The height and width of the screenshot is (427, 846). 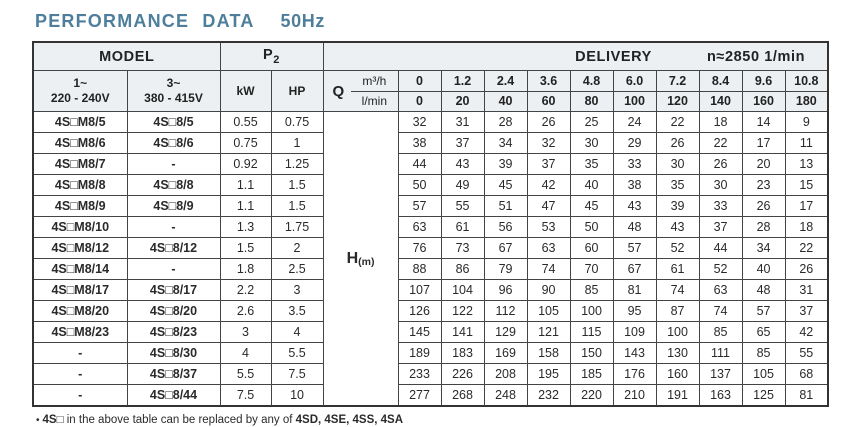 I want to click on head-value-cell: 26, so click(x=763, y=206).